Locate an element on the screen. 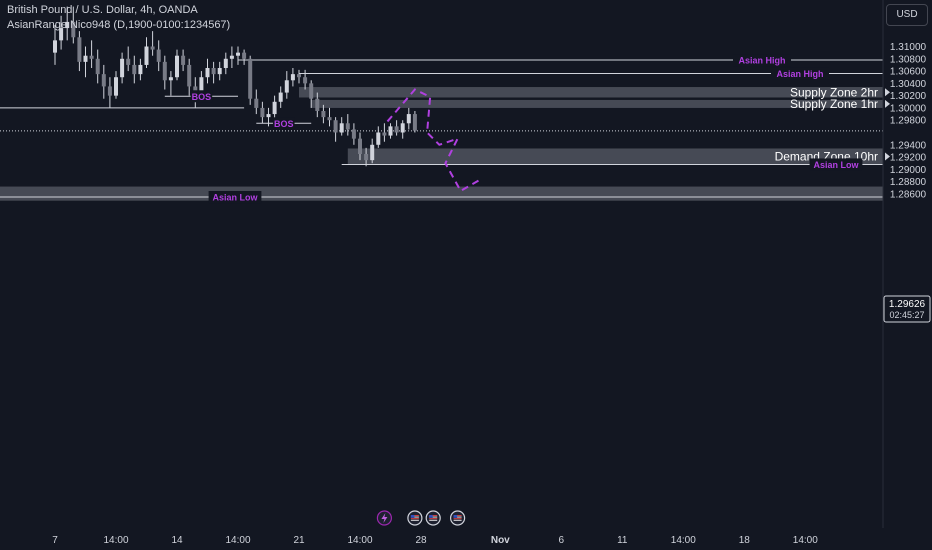 This screenshot has width=932, height=550. time-tick-label: Nov is located at coordinates (500, 540).